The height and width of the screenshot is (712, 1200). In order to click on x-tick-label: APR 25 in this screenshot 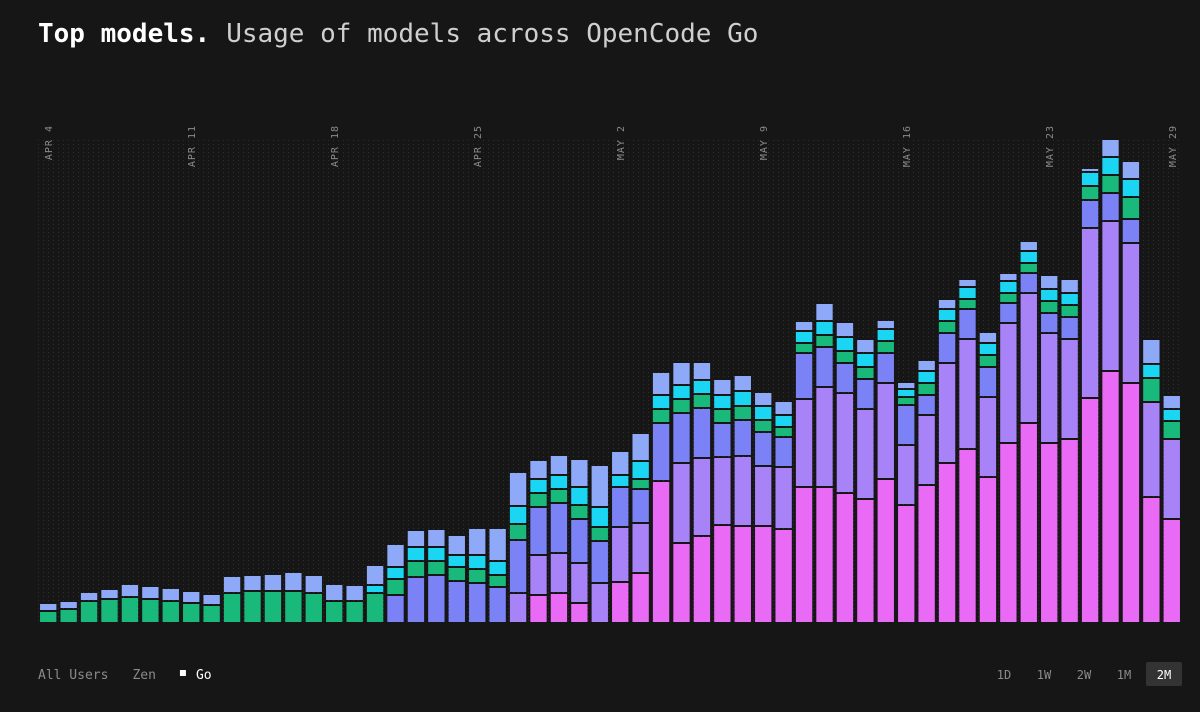, I will do `click(478, 146)`.